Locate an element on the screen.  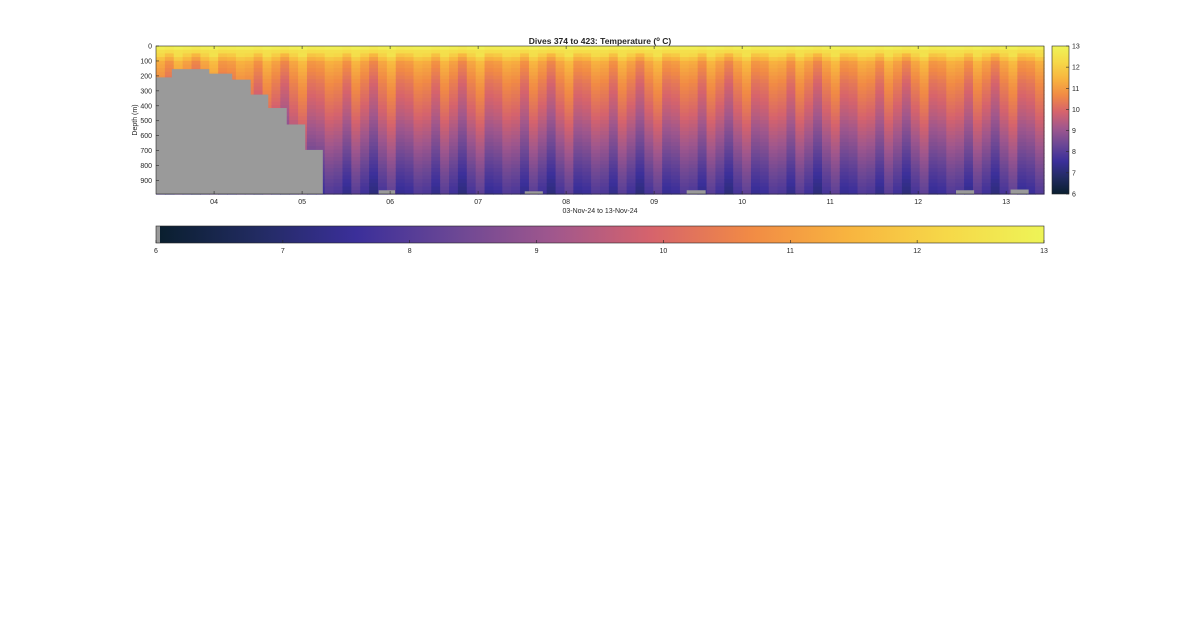
x-tick-label: 09 is located at coordinates (654, 202).